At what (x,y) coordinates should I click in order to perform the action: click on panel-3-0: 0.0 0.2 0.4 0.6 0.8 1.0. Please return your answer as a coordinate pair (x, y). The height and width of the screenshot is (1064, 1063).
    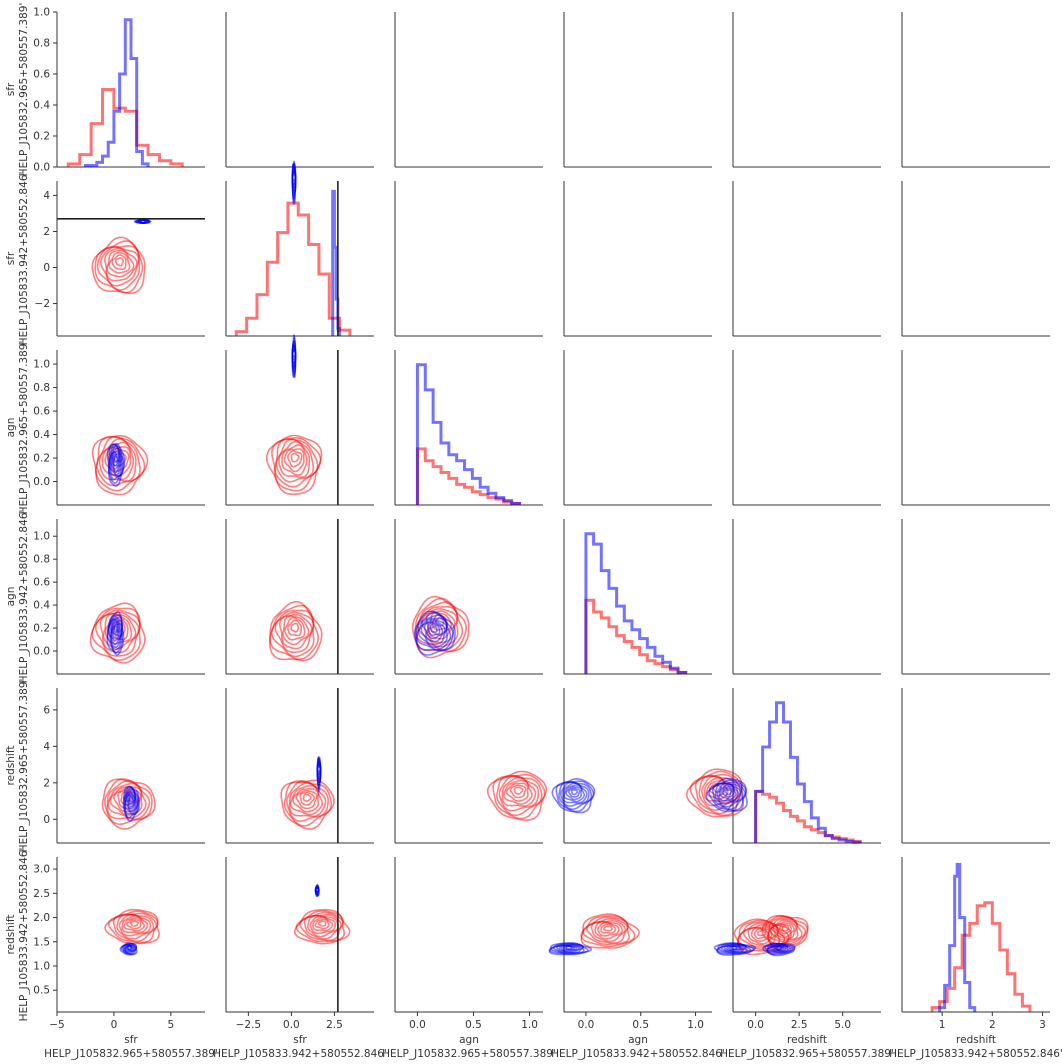
    Looking at the image, I should click on (119, 597).